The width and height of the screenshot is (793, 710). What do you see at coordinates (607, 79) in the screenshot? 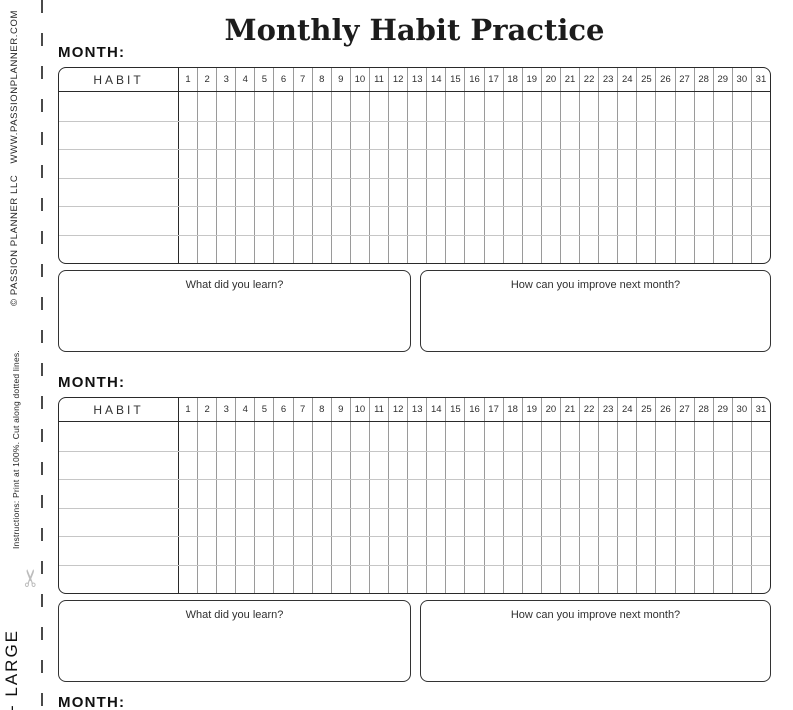
I see `day-header-cell: 23` at bounding box center [607, 79].